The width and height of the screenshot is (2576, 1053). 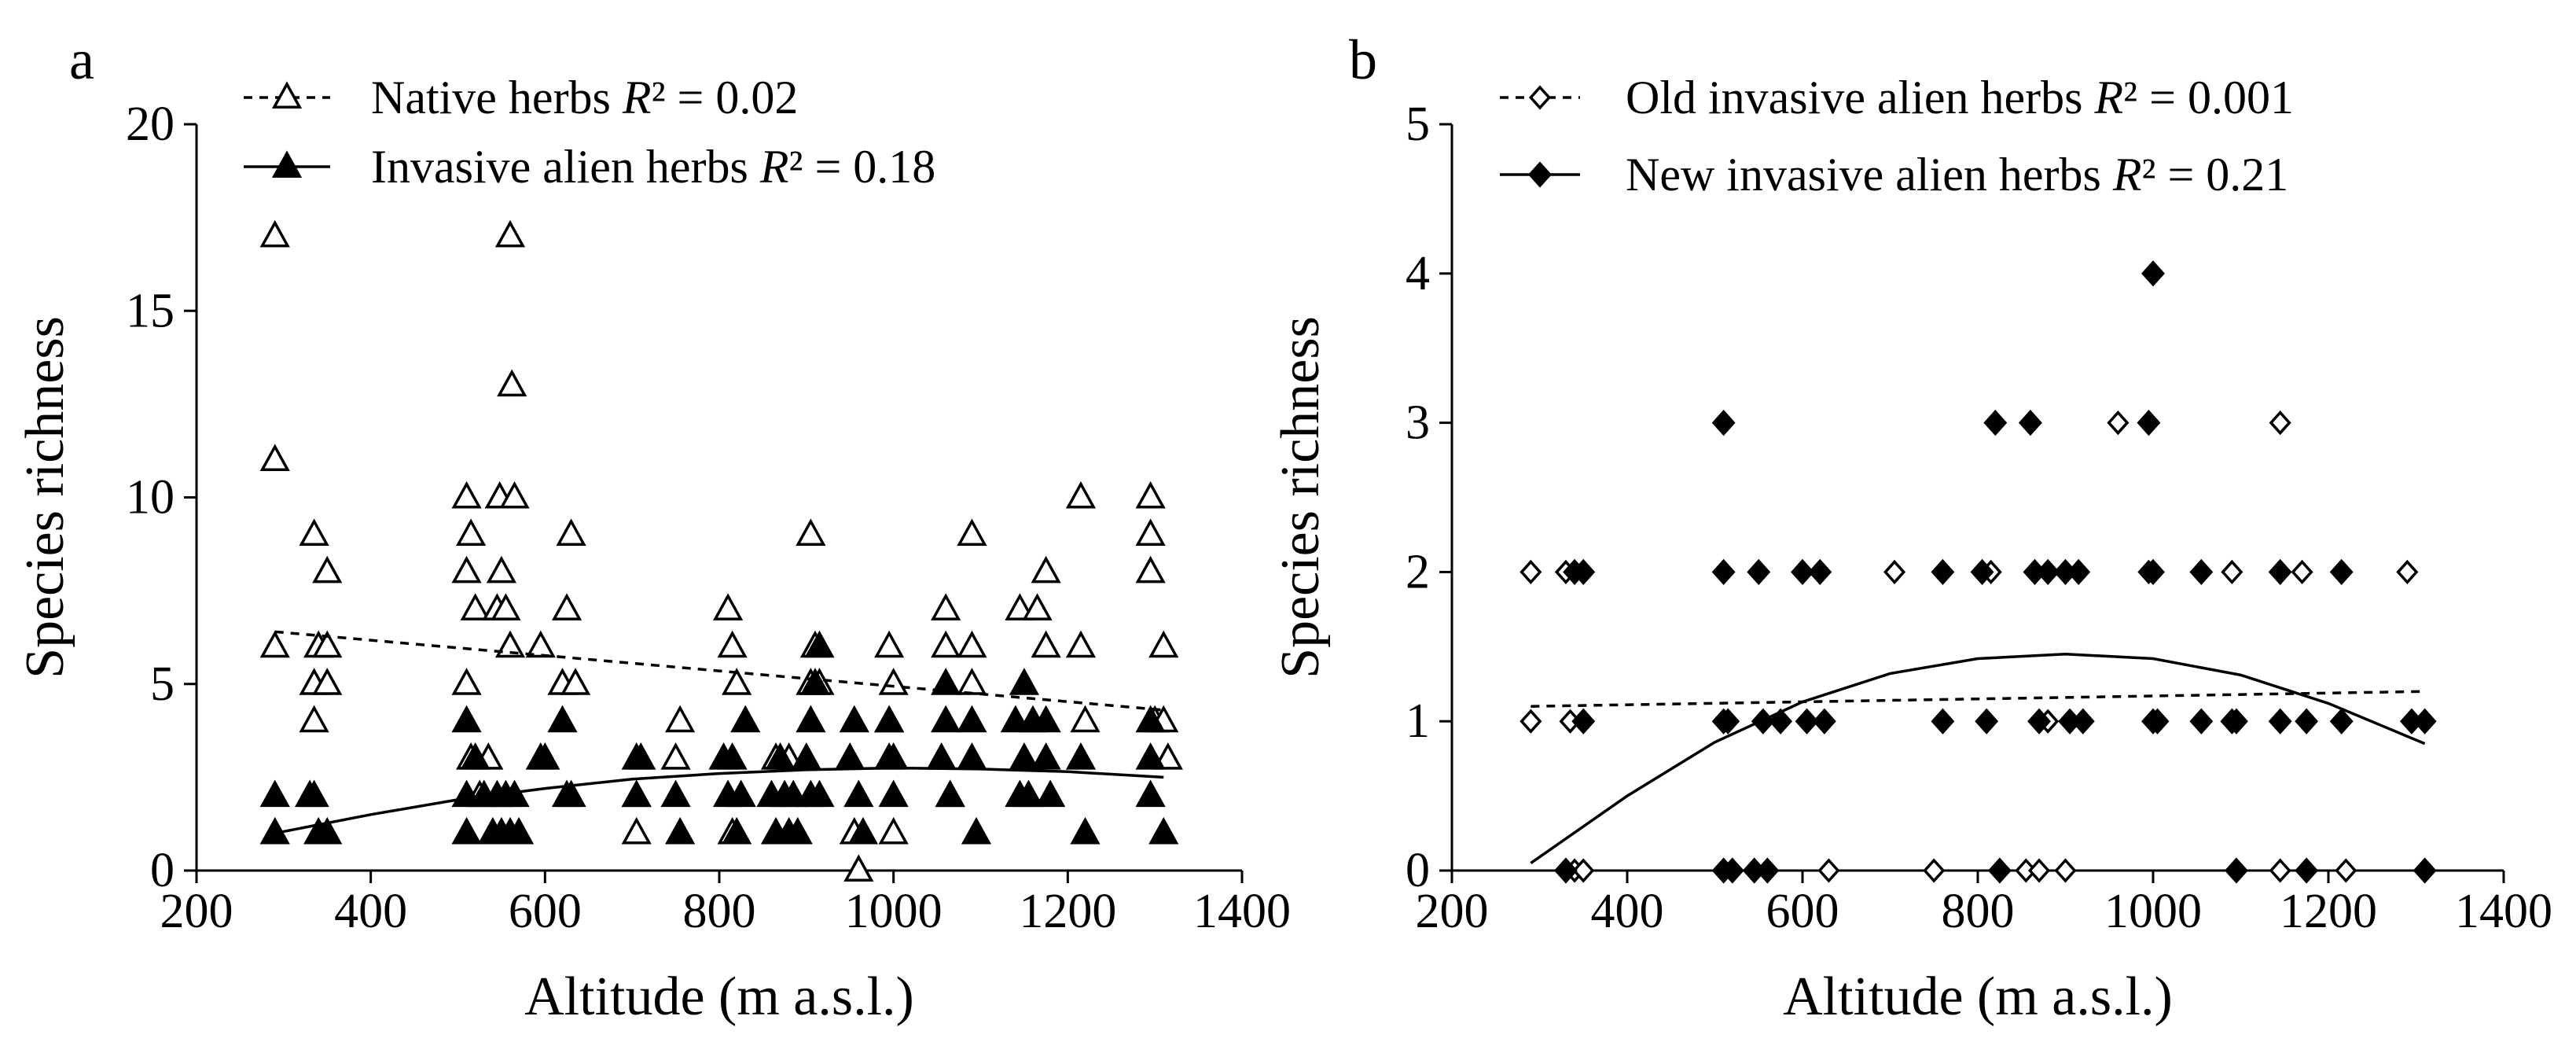 I want to click on legend-entry: Native herbs R² = 0.02, so click(x=521, y=98).